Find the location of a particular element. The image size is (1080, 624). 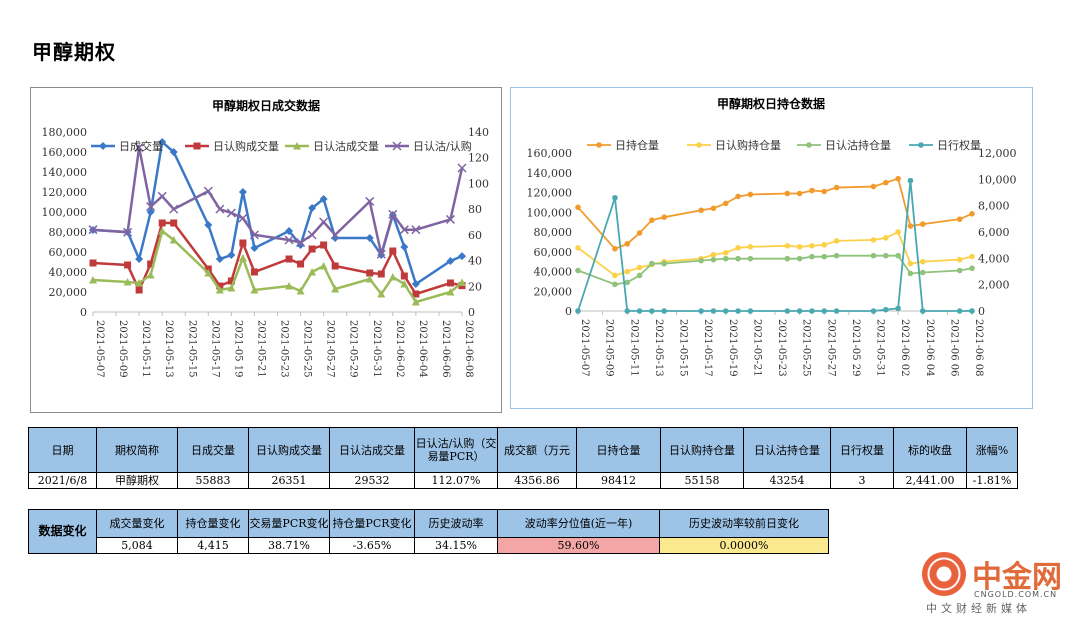

header-cell: 日成交量 is located at coordinates (213, 450).